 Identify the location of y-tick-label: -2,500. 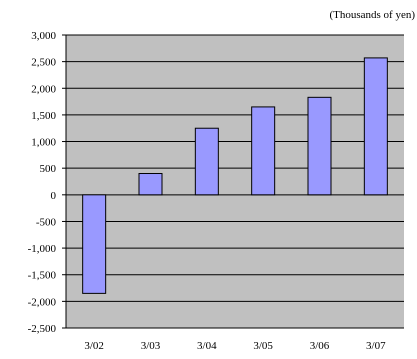
(42, 329).